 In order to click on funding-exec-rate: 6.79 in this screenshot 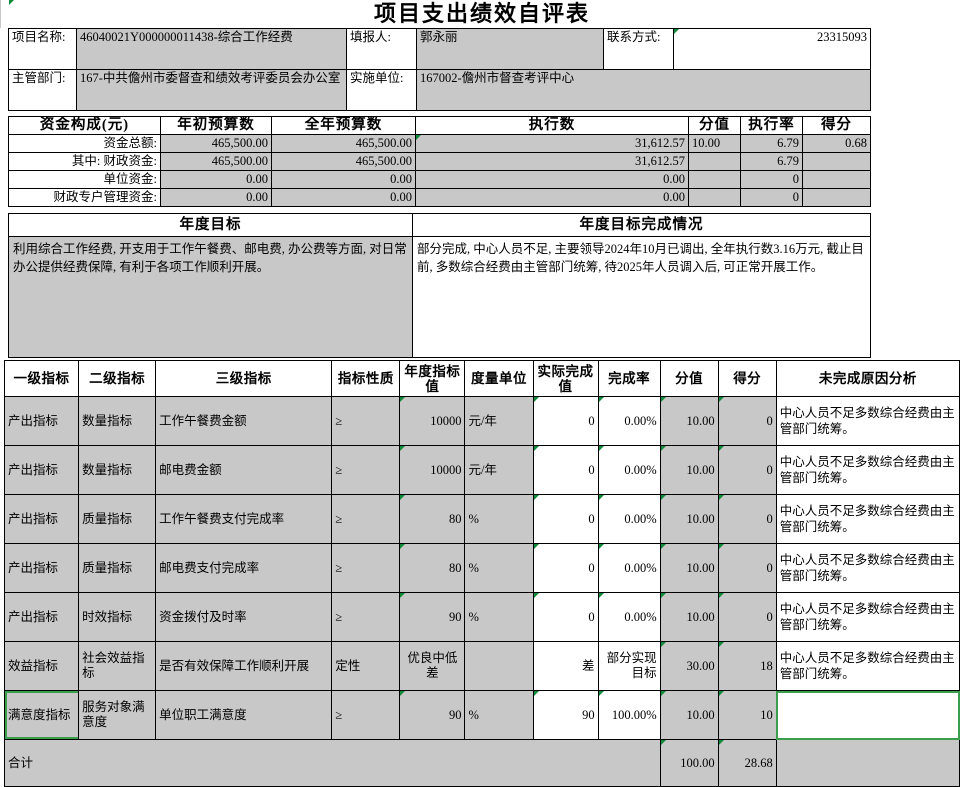, I will do `click(771, 161)`.